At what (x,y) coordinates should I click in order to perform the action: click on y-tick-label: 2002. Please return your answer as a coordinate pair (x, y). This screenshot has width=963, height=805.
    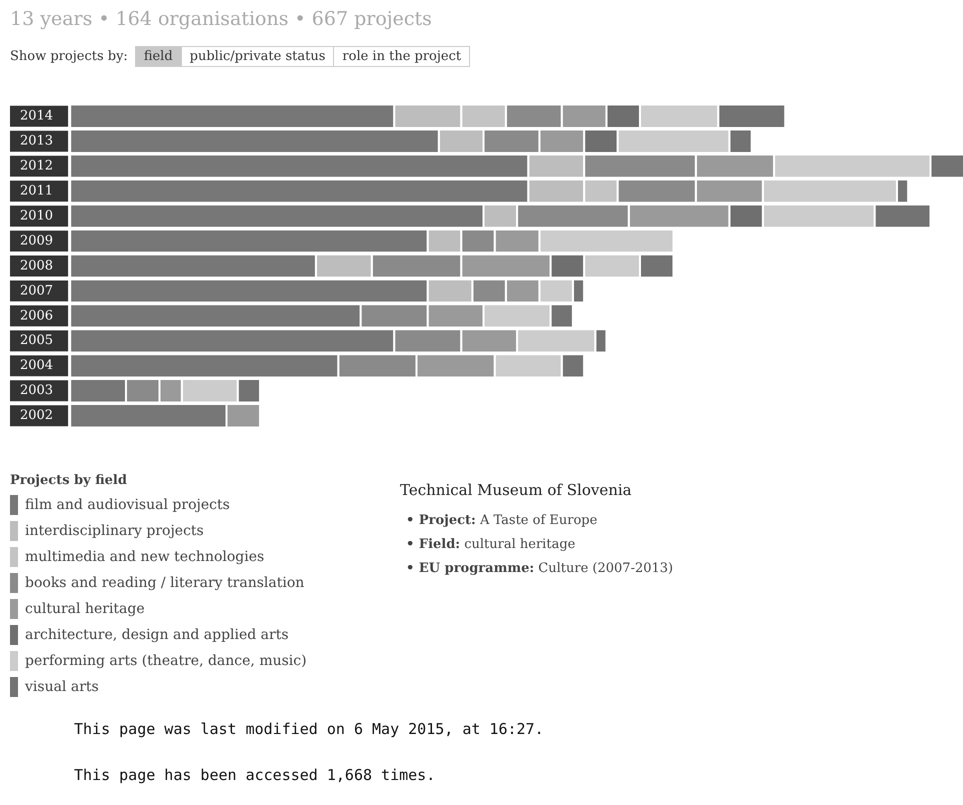
    Looking at the image, I should click on (37, 416).